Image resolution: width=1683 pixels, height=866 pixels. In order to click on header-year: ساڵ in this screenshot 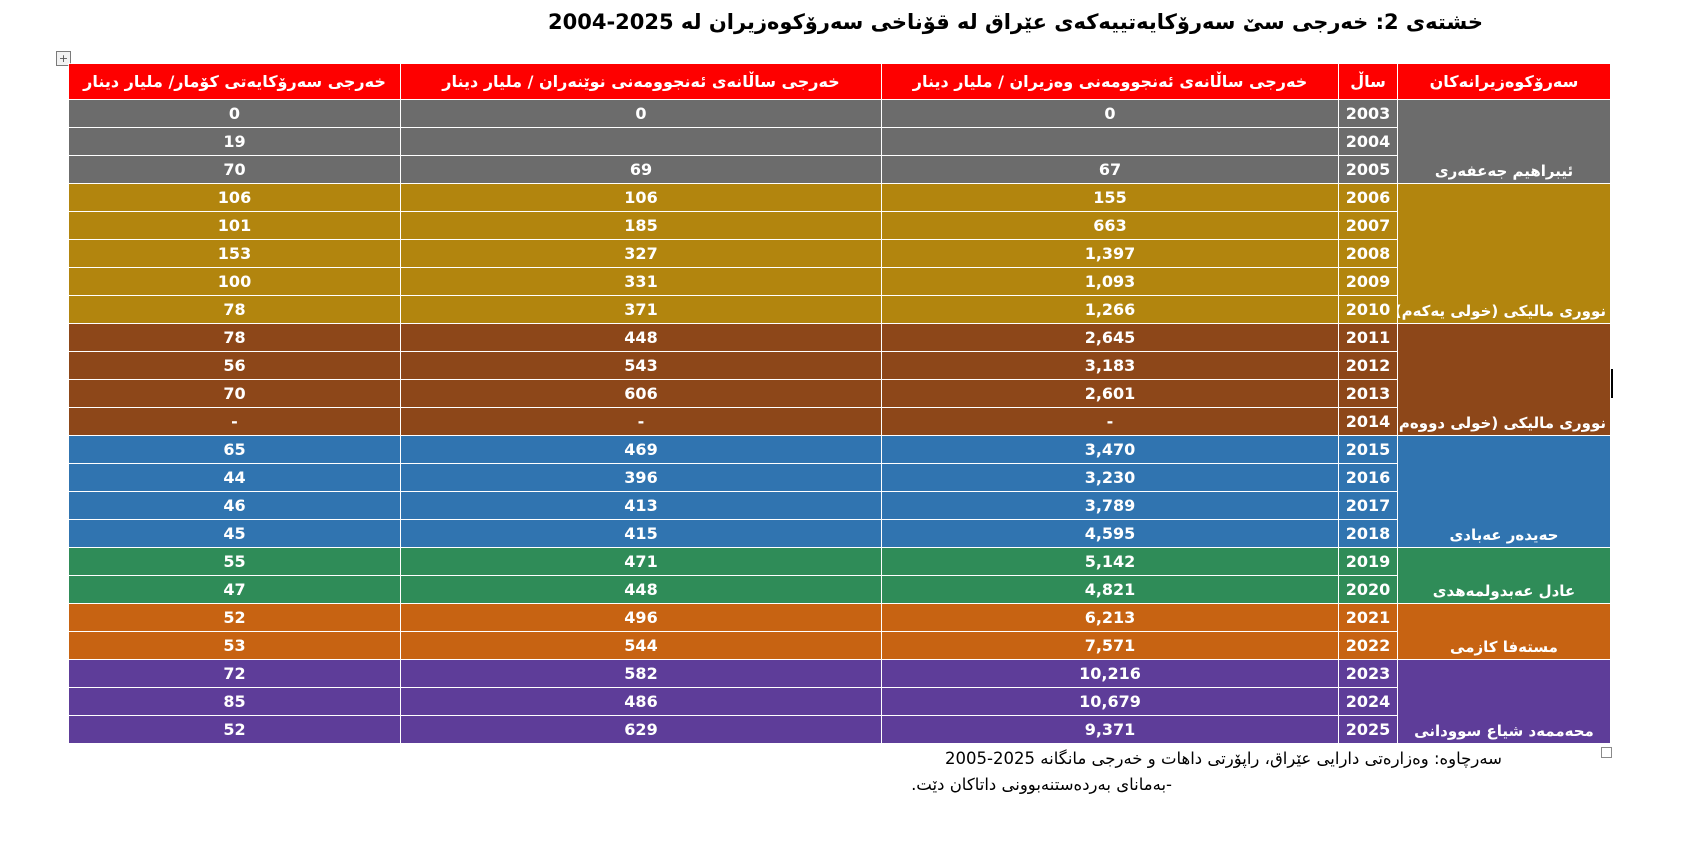, I will do `click(1368, 81)`.